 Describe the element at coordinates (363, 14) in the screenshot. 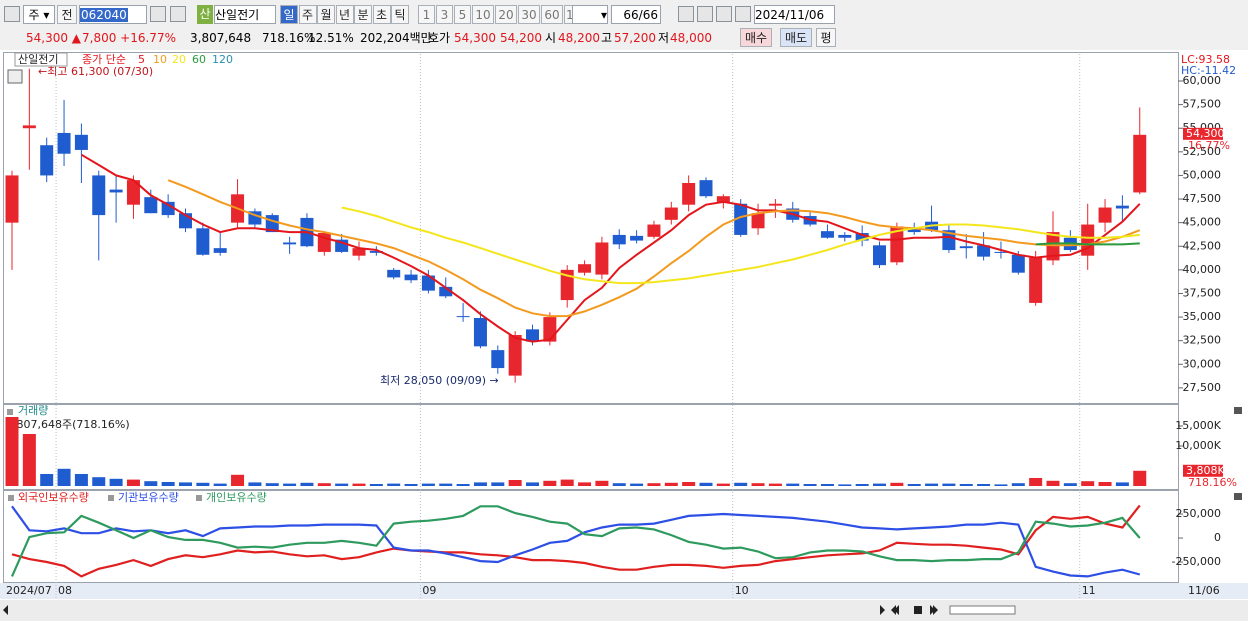

I see `period-button: 분` at that location.